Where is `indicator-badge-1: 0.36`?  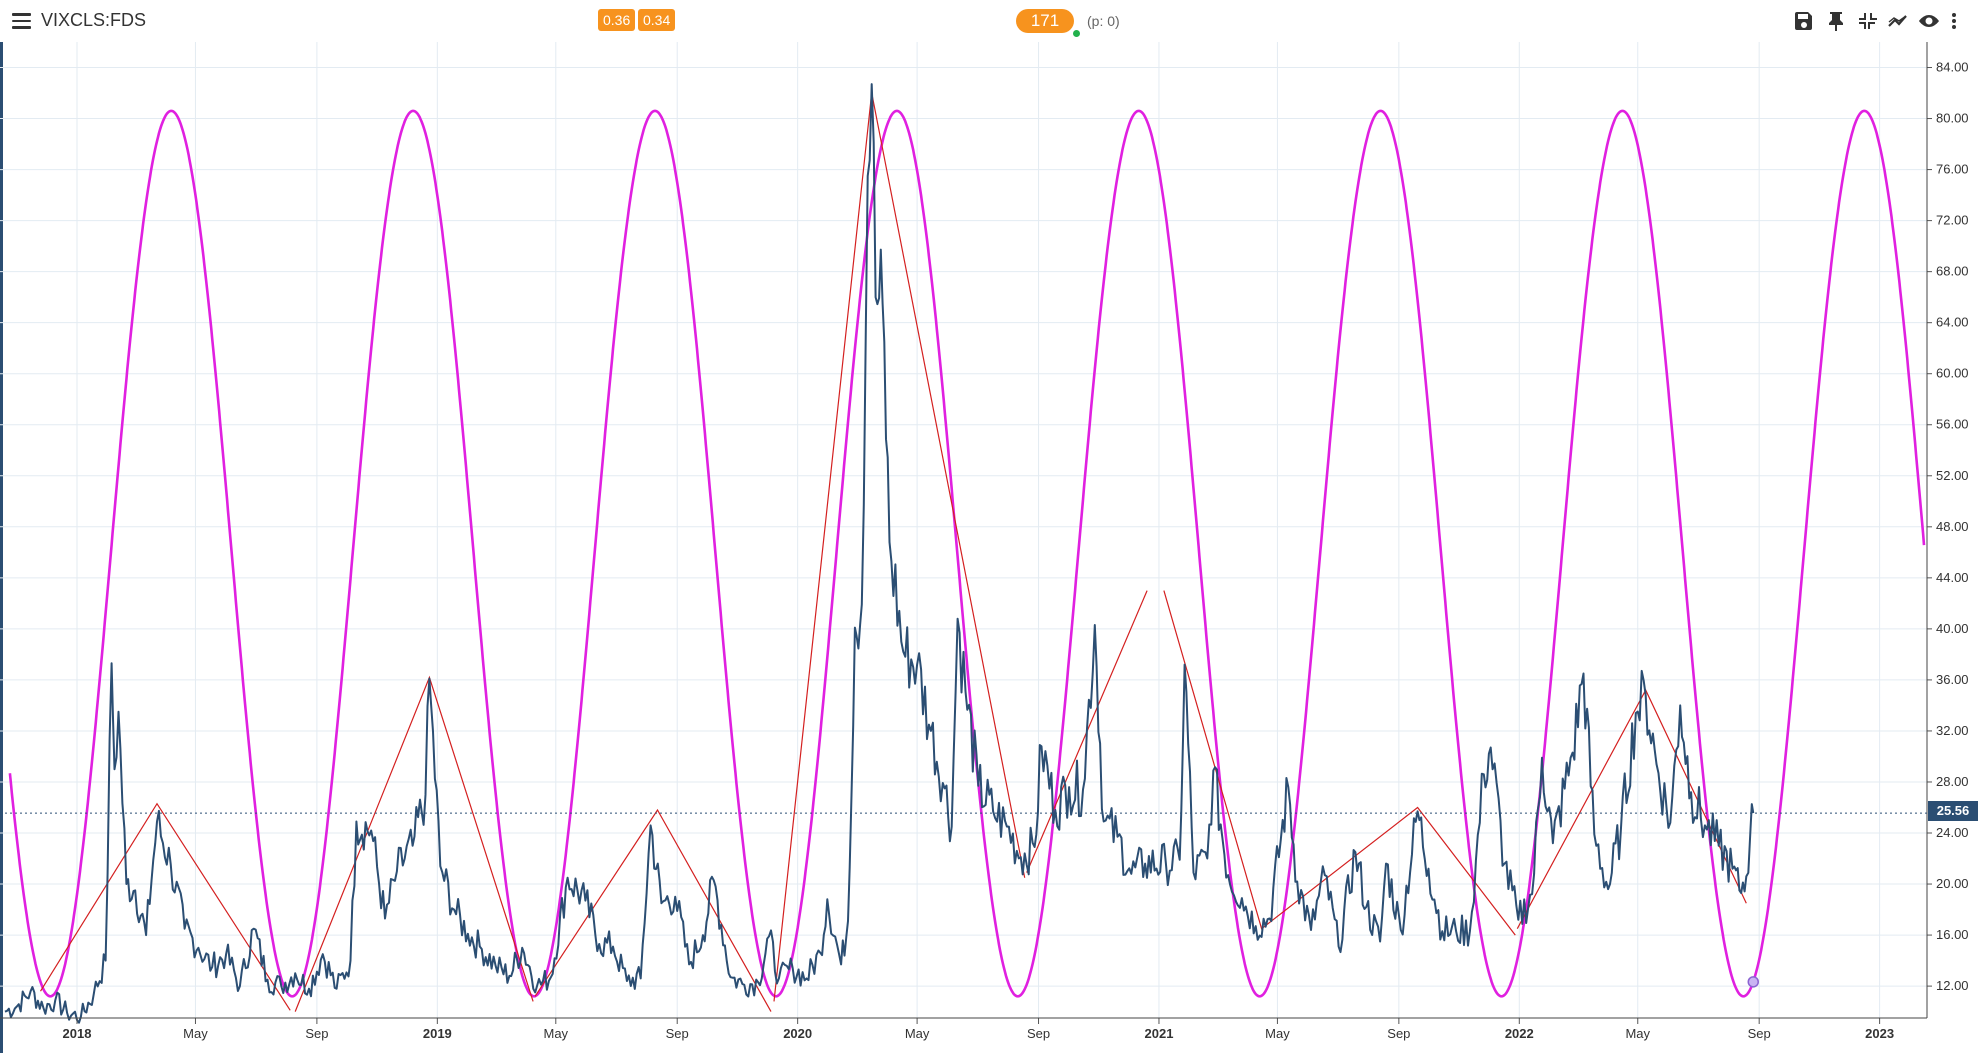 indicator-badge-1: 0.36 is located at coordinates (617, 20).